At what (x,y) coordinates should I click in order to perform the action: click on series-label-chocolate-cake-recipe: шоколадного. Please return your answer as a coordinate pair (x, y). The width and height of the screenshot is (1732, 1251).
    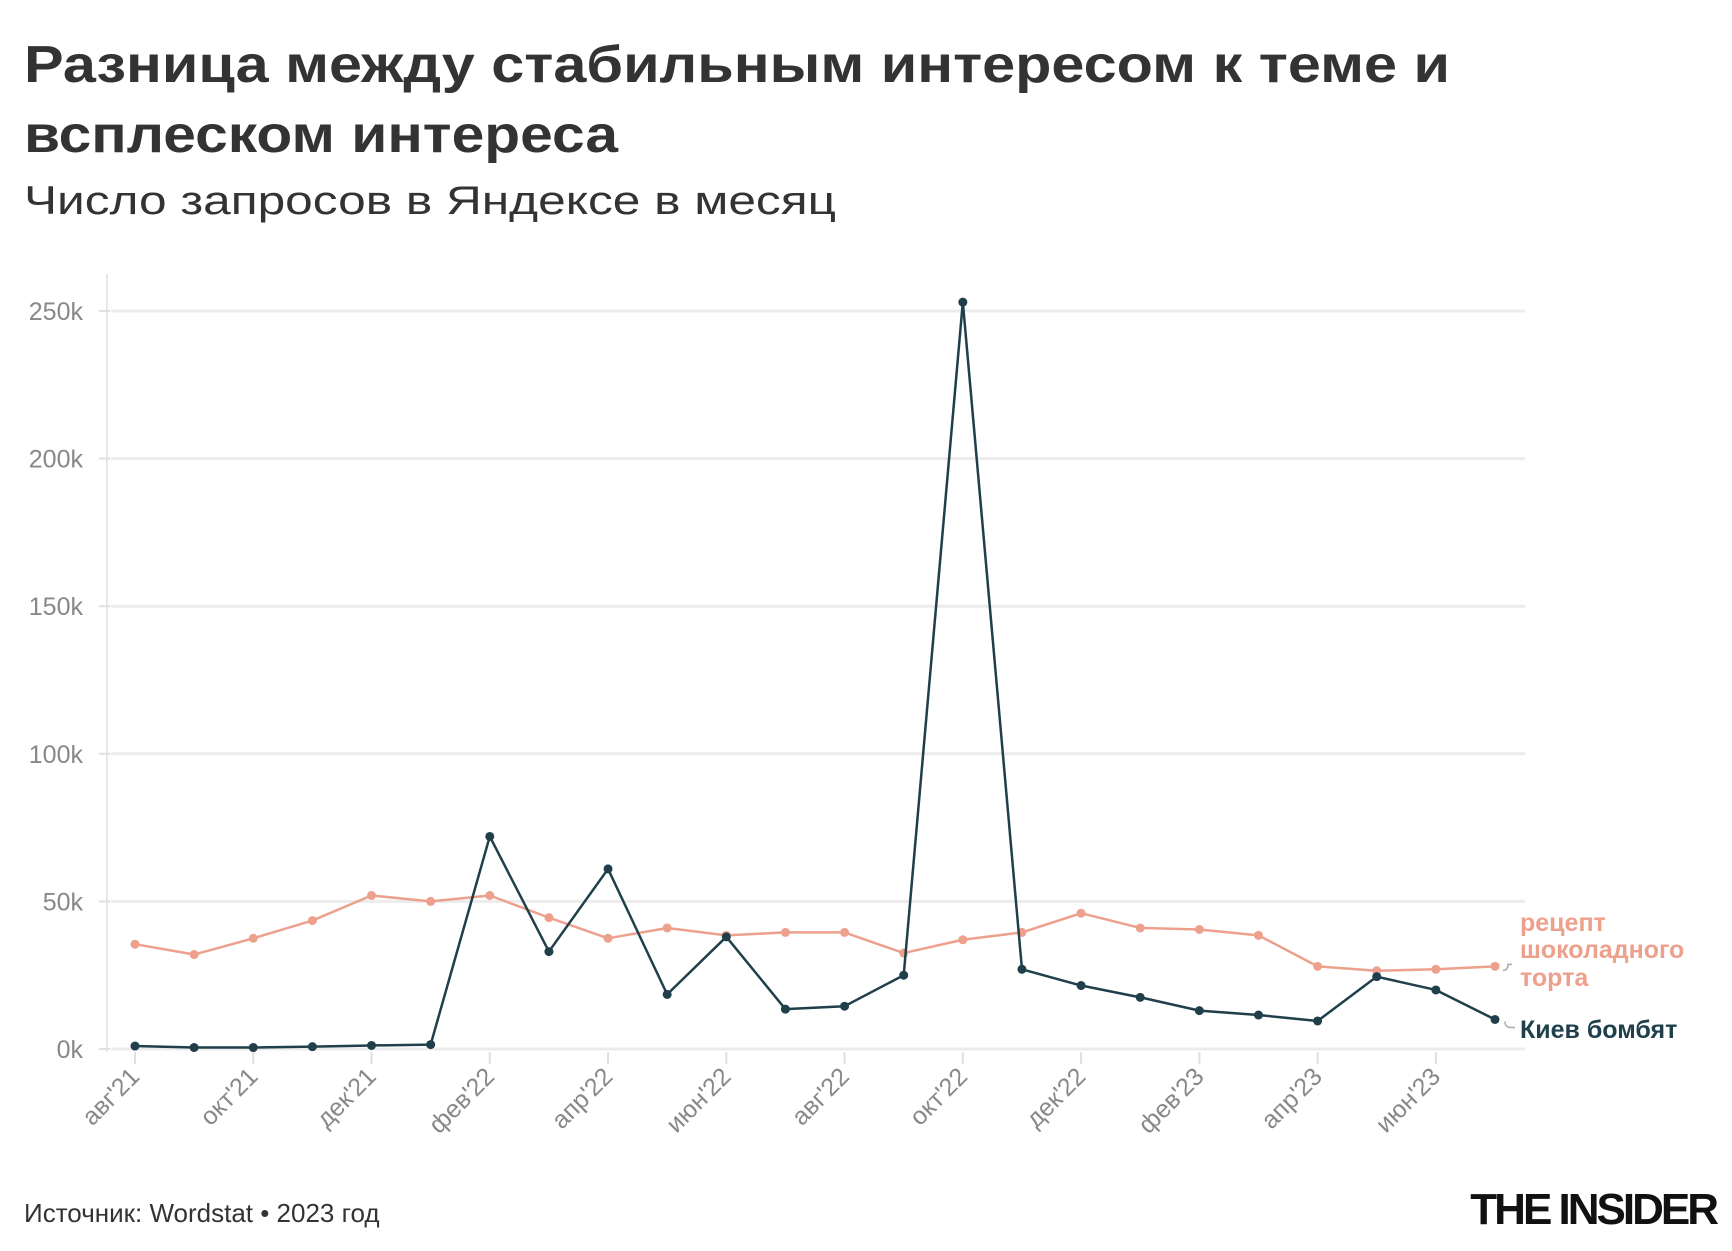
    Looking at the image, I should click on (1602, 950).